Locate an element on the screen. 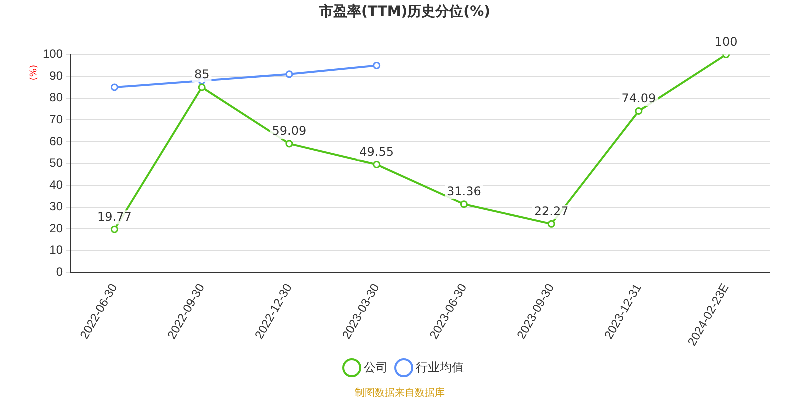 The height and width of the screenshot is (400, 800). y-tick-label: 100 is located at coordinates (53, 54).